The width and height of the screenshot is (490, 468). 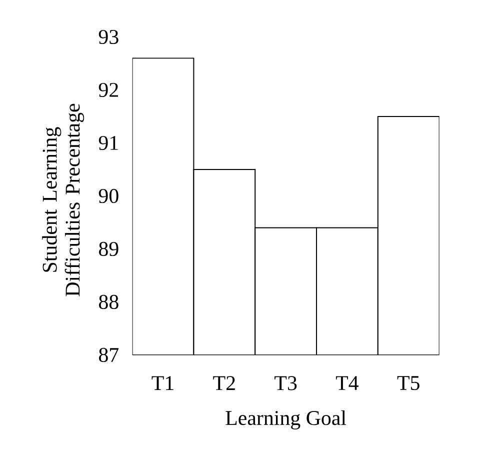 What do you see at coordinates (108, 37) in the screenshot?
I see `y-tick-label: 93` at bounding box center [108, 37].